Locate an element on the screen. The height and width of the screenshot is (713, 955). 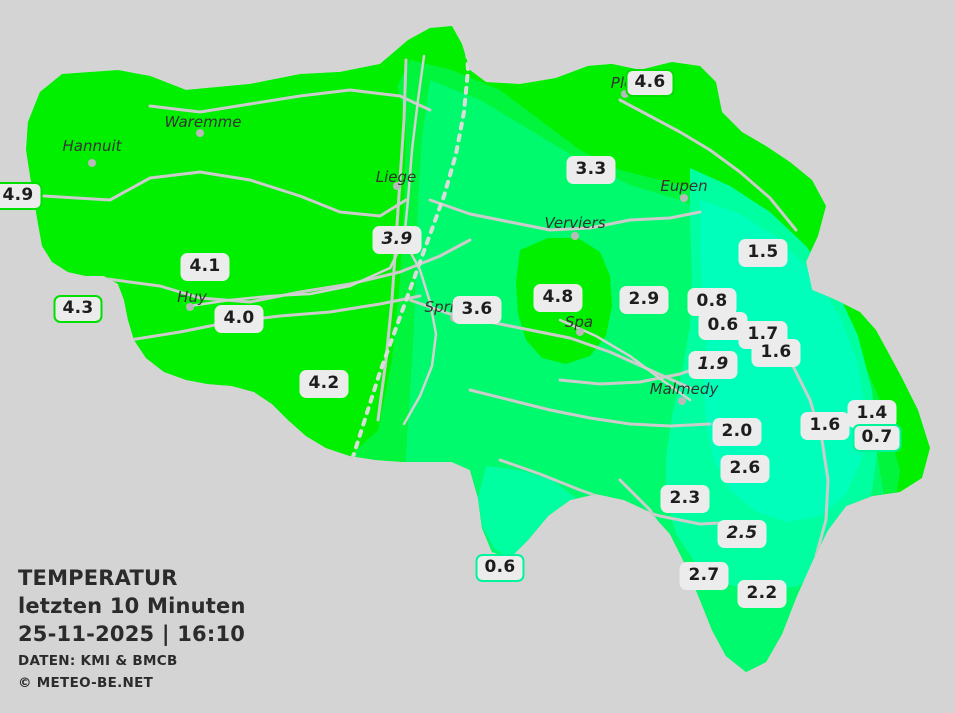
temperature-value-label: 4.9 is located at coordinates (21, 196).